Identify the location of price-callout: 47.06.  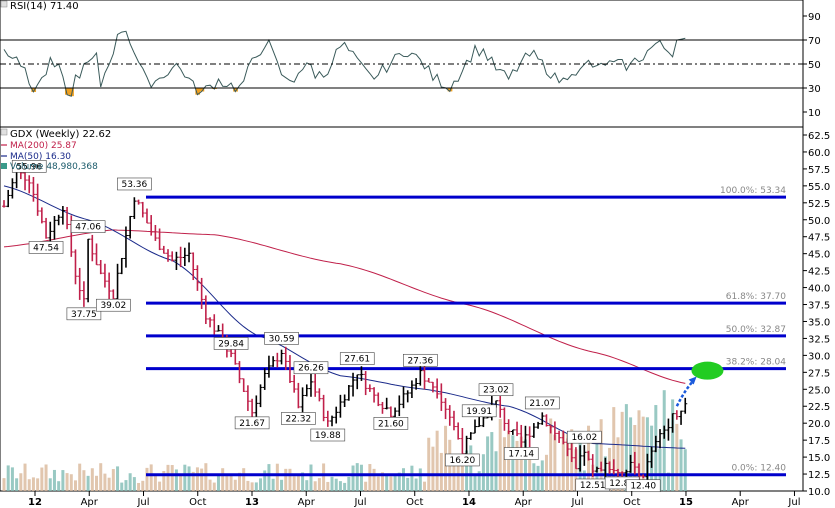
(88, 226).